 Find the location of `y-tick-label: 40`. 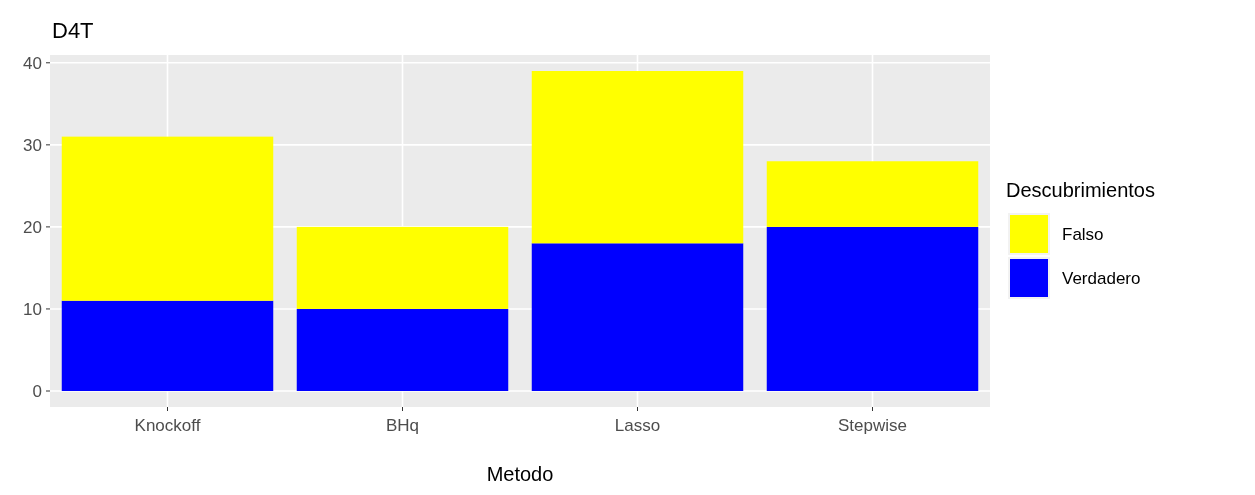

y-tick-label: 40 is located at coordinates (32, 63).